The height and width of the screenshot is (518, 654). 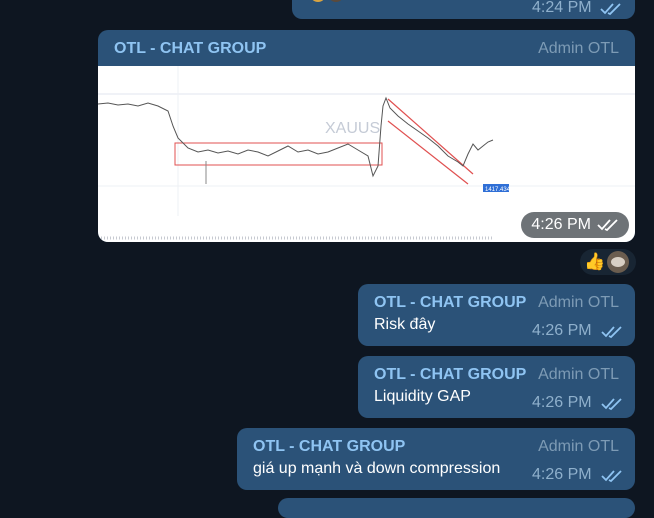 I want to click on message-text: Risk đây, so click(x=405, y=324).